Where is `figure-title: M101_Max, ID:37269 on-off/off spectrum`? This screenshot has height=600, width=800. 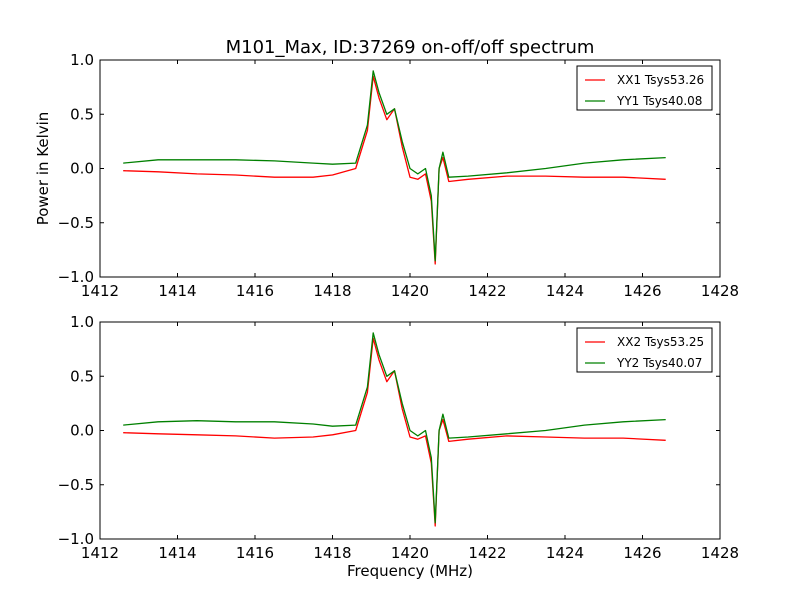
figure-title: M101_Max, ID:37269 on-off/off spectrum is located at coordinates (410, 47).